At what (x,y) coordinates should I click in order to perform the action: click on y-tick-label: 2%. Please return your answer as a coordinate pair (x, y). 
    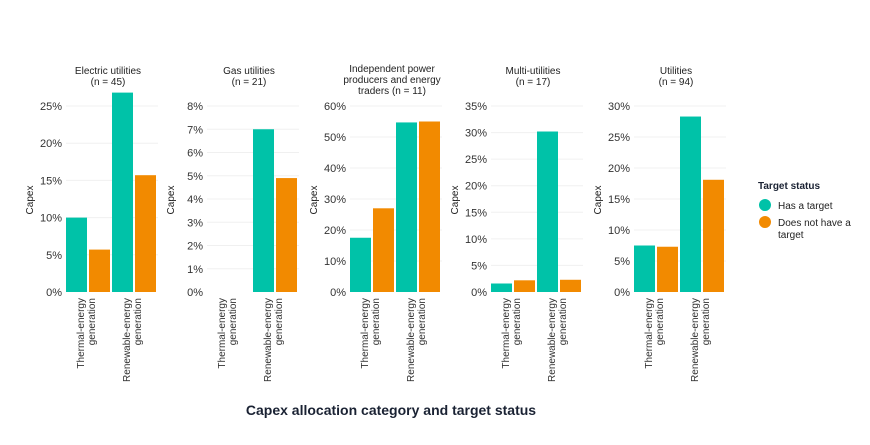
    Looking at the image, I should click on (195, 247).